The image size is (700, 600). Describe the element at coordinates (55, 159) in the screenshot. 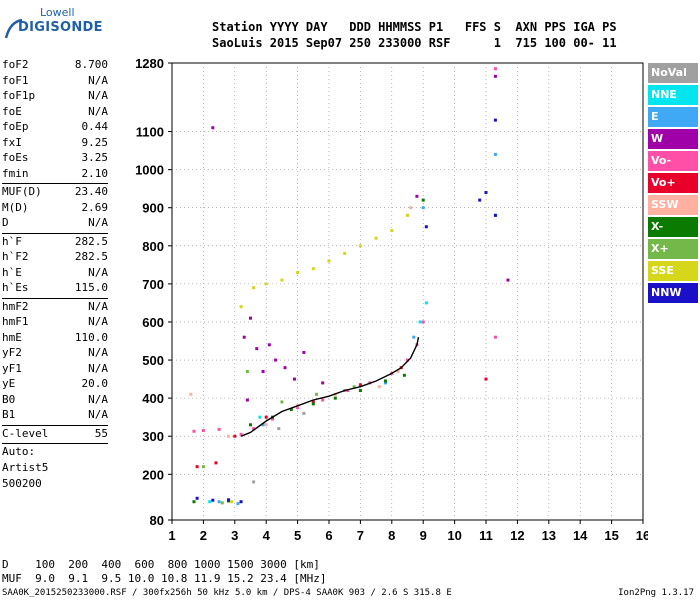

I see `param-row: foEs 3.25` at that location.